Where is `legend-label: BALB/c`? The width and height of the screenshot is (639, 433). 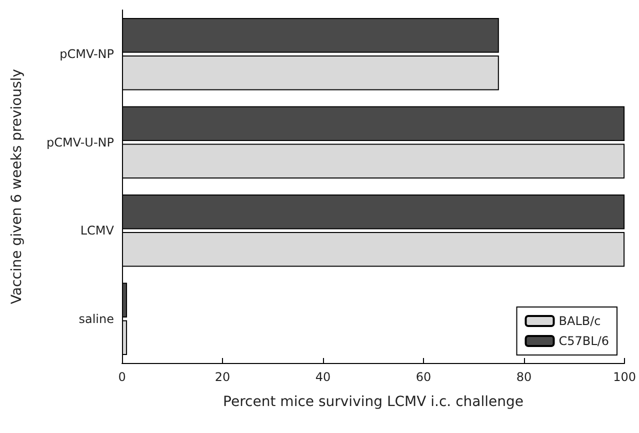
legend-label: BALB/c is located at coordinates (579, 321).